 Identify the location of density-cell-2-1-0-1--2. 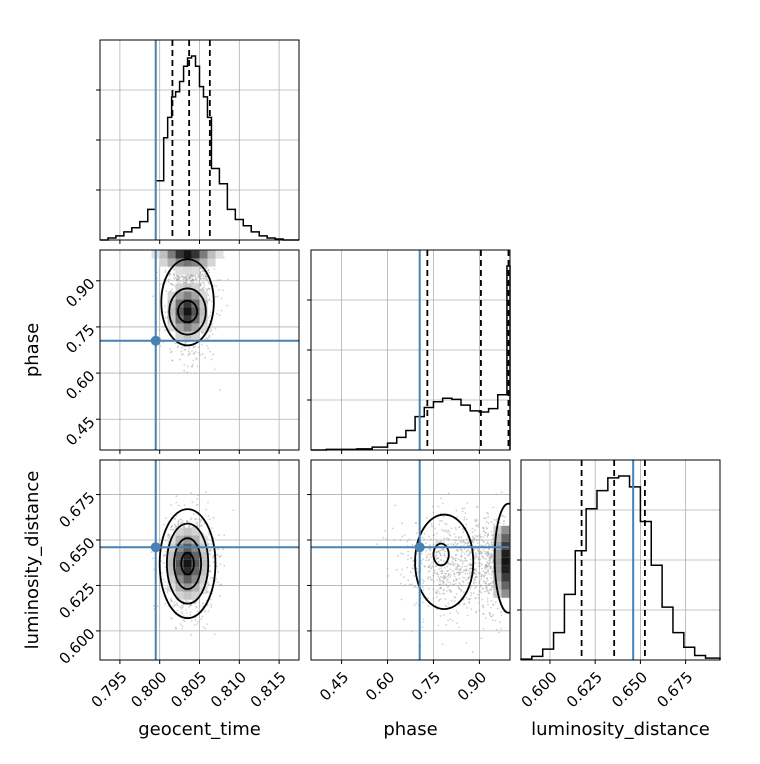
(509, 545).